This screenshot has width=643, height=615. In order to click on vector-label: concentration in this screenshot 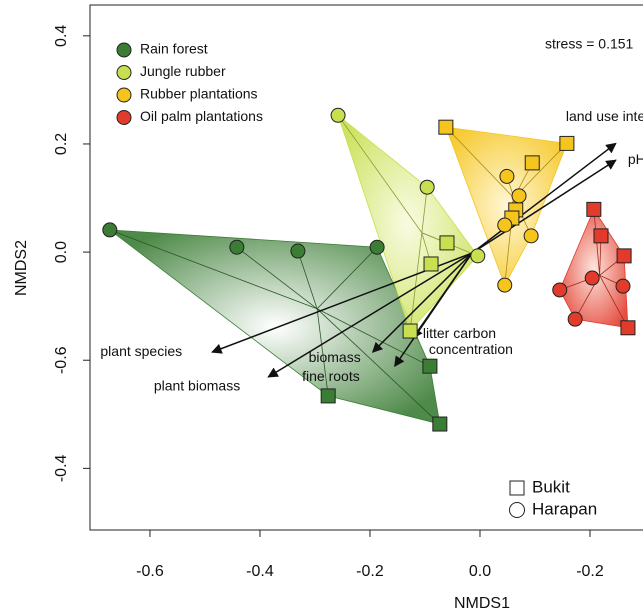, I will do `click(471, 349)`.